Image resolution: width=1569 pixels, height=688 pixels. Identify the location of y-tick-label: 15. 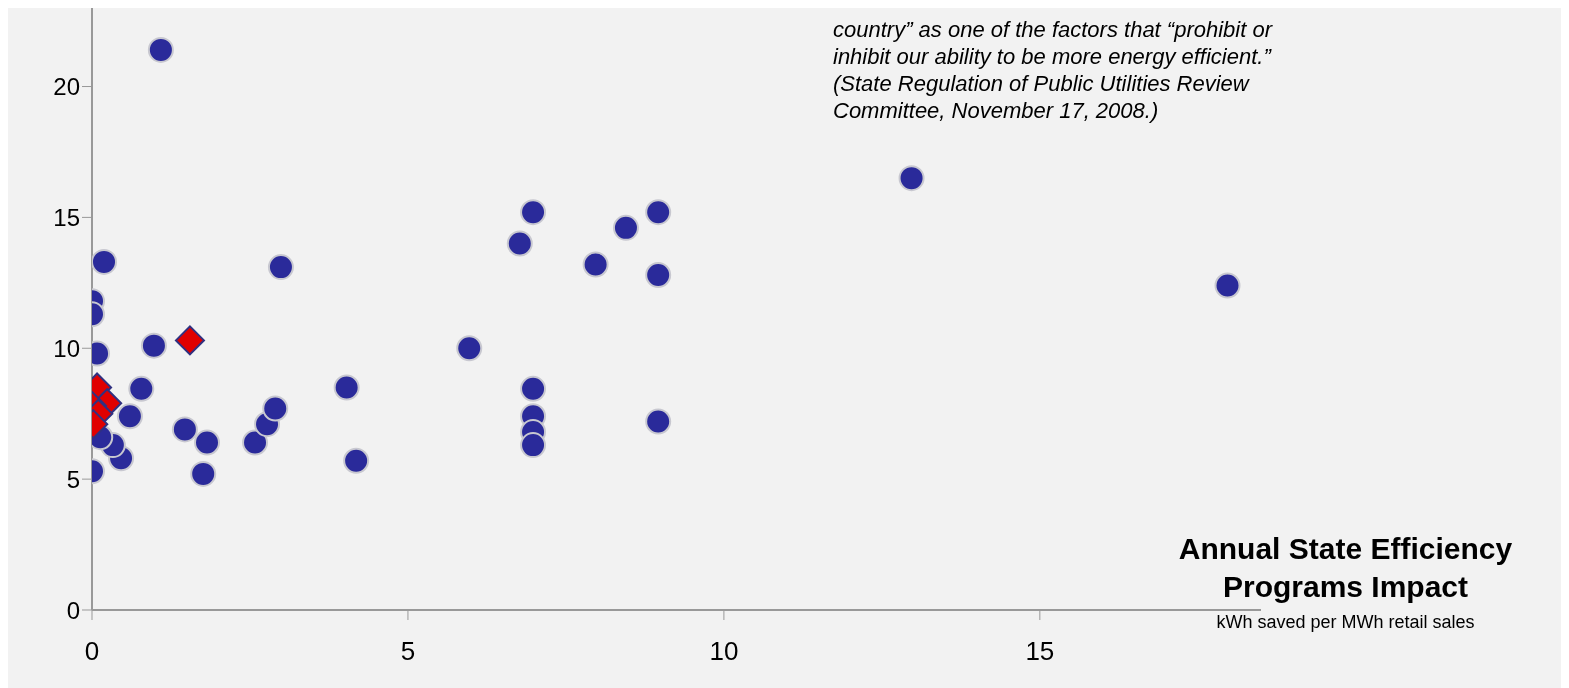
(66, 217).